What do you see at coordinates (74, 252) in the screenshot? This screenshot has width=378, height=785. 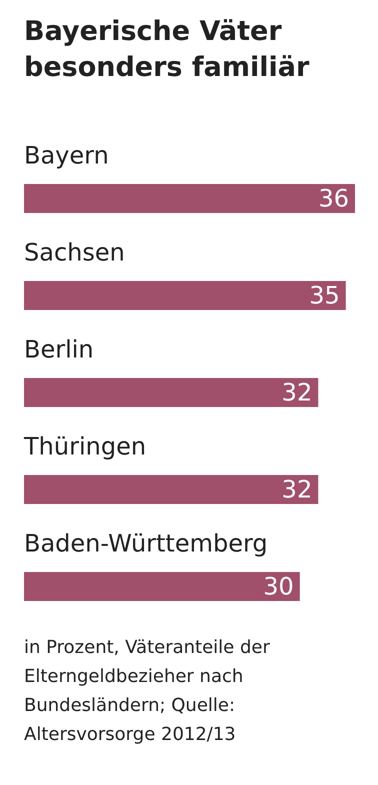 I see `y-tick-label: Sachsen` at bounding box center [74, 252].